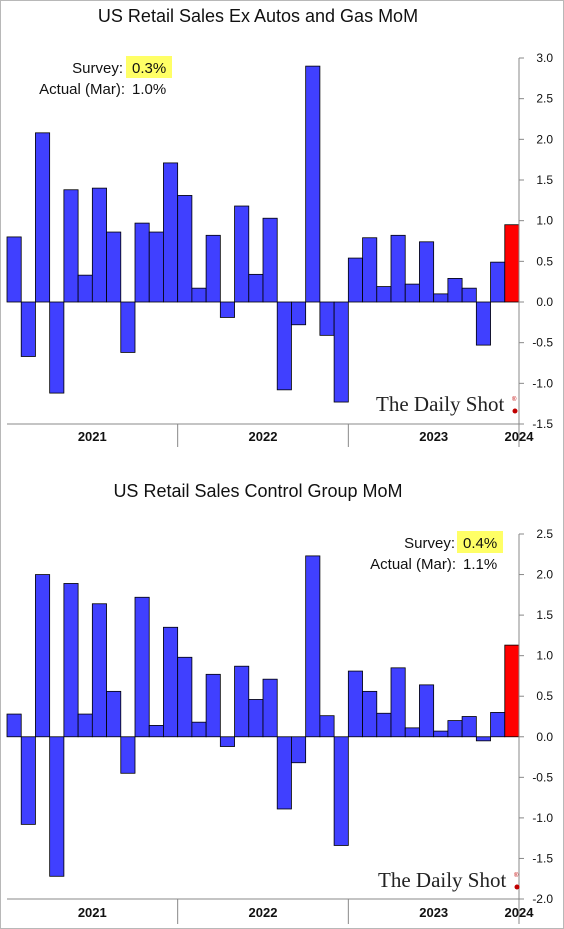 The width and height of the screenshot is (564, 929). Describe the element at coordinates (544, 656) in the screenshot. I see `y-tick-label: 1.0` at that location.